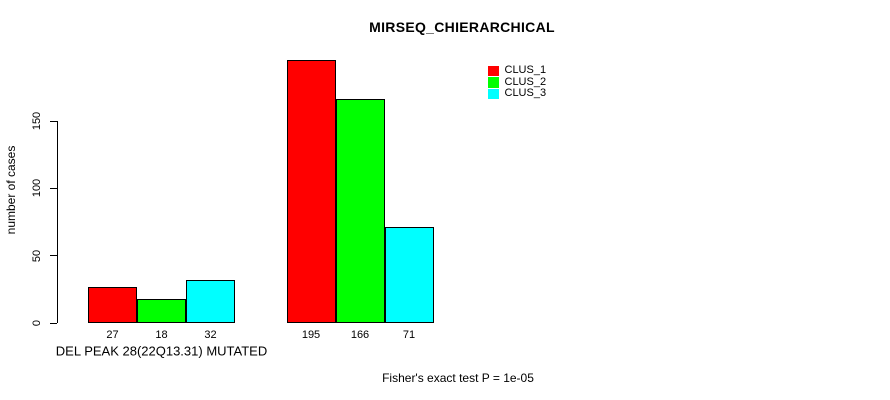 This screenshot has height=400, width=890. What do you see at coordinates (37, 188) in the screenshot?
I see `y-axis-tick-label: 100` at bounding box center [37, 188].